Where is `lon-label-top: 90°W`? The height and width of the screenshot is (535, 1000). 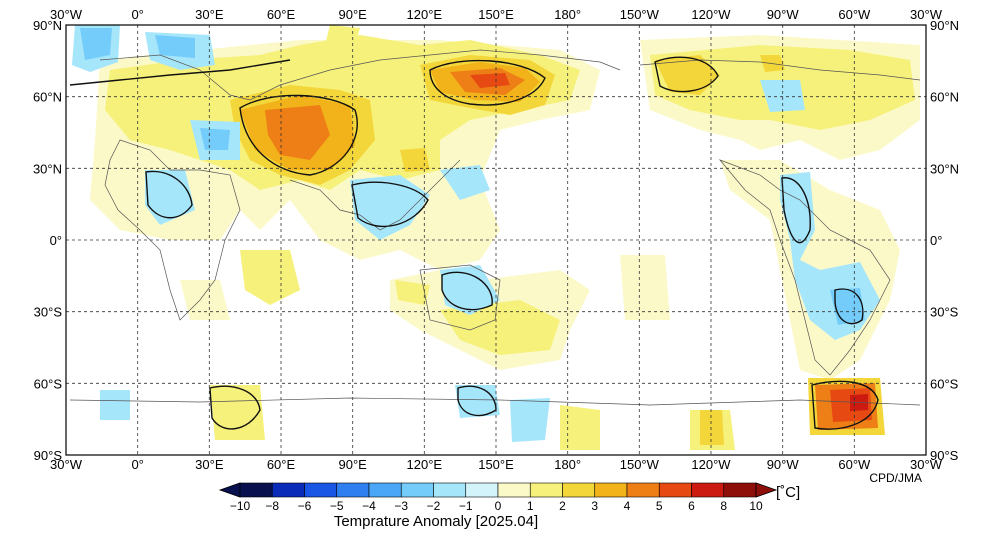 lon-label-top: 90°W is located at coordinates (783, 14).